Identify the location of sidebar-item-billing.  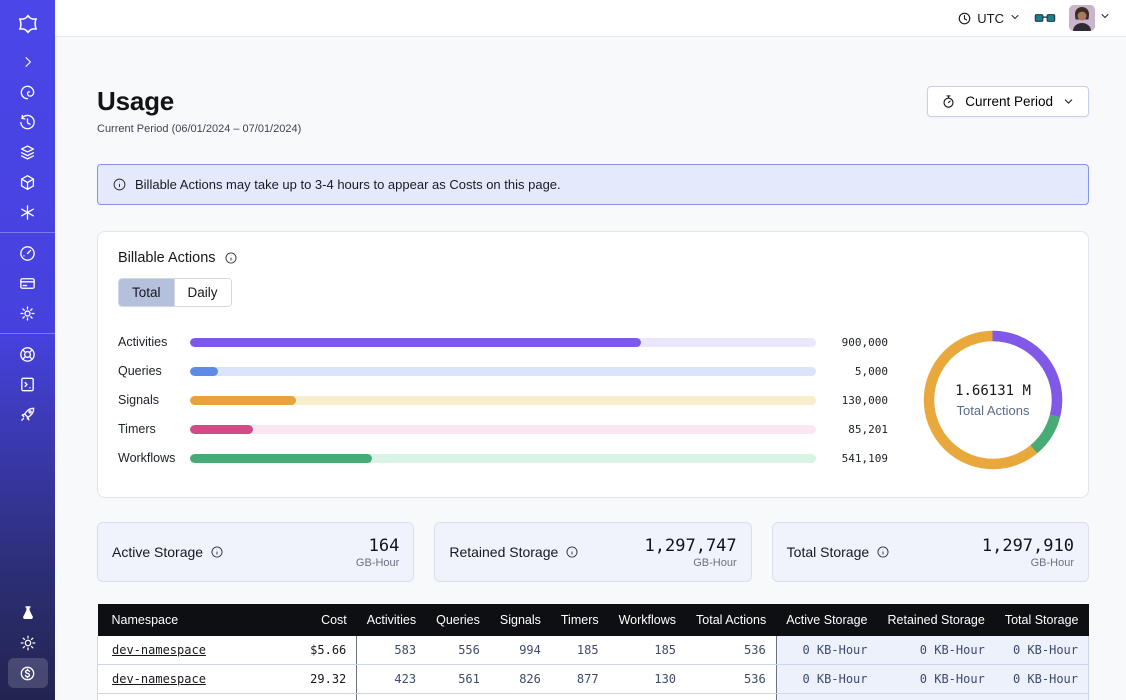
(28, 283).